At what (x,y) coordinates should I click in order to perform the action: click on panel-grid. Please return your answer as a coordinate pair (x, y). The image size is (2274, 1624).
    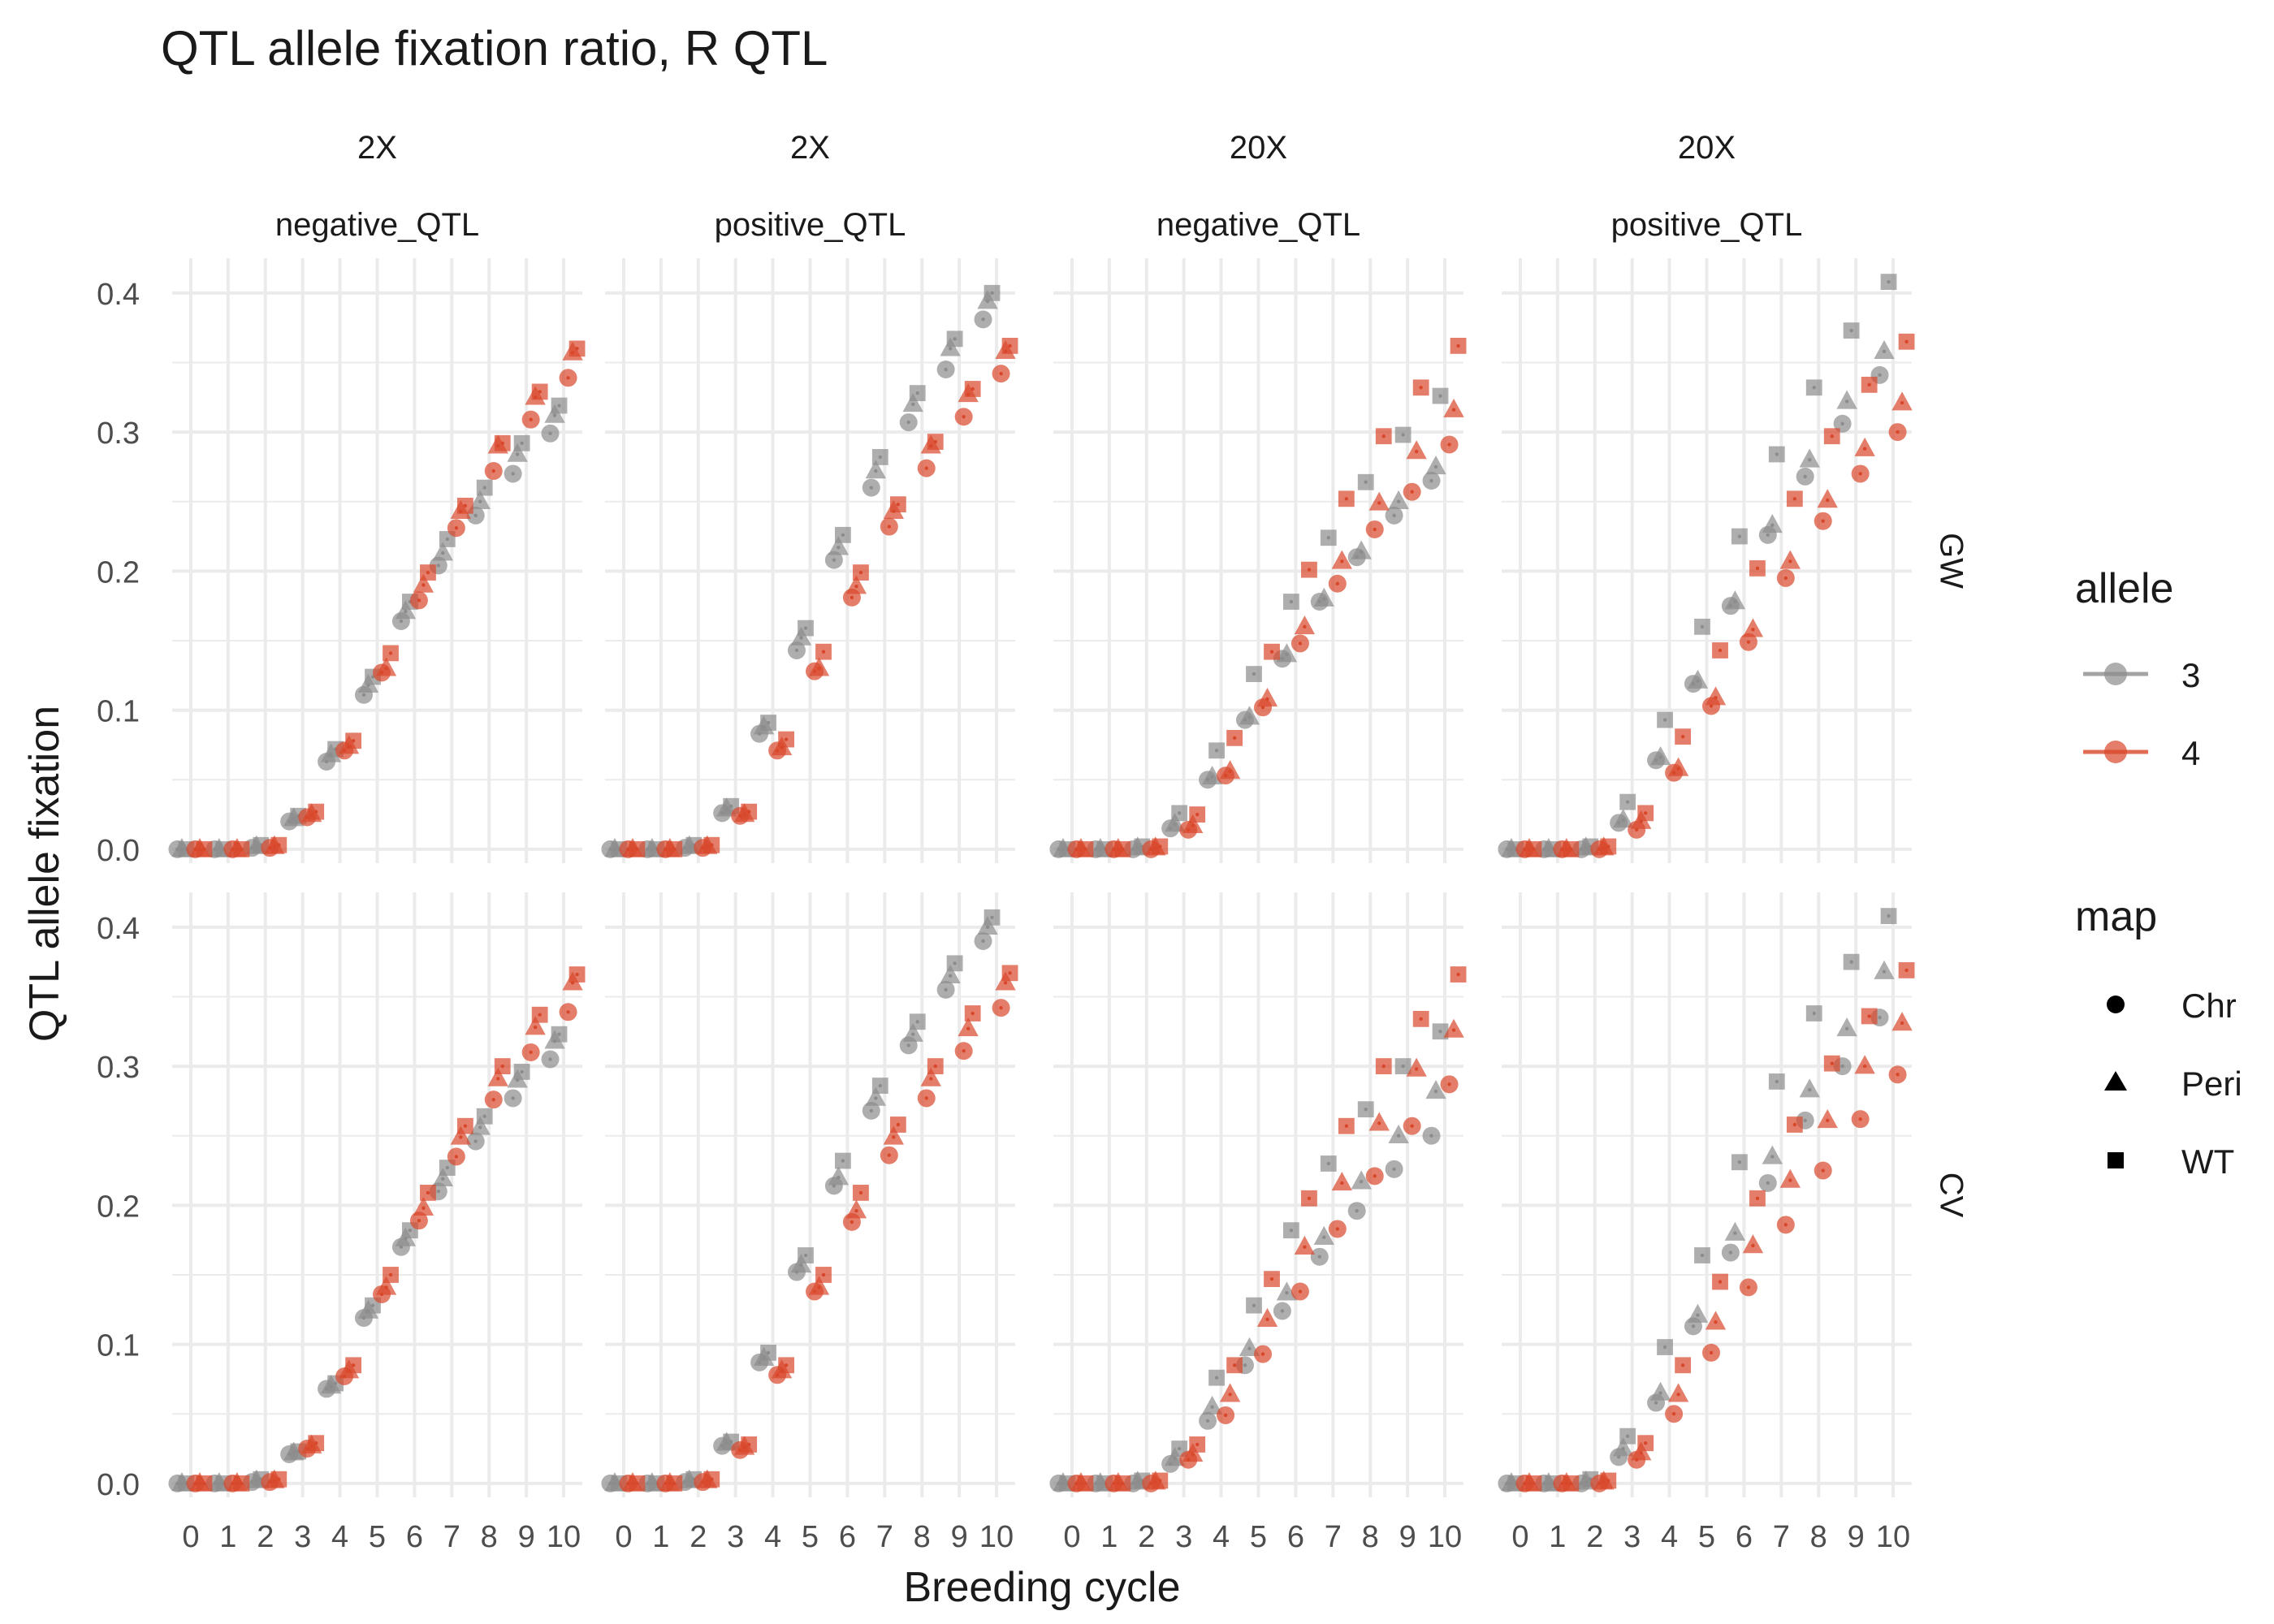
    Looking at the image, I should click on (1258, 560).